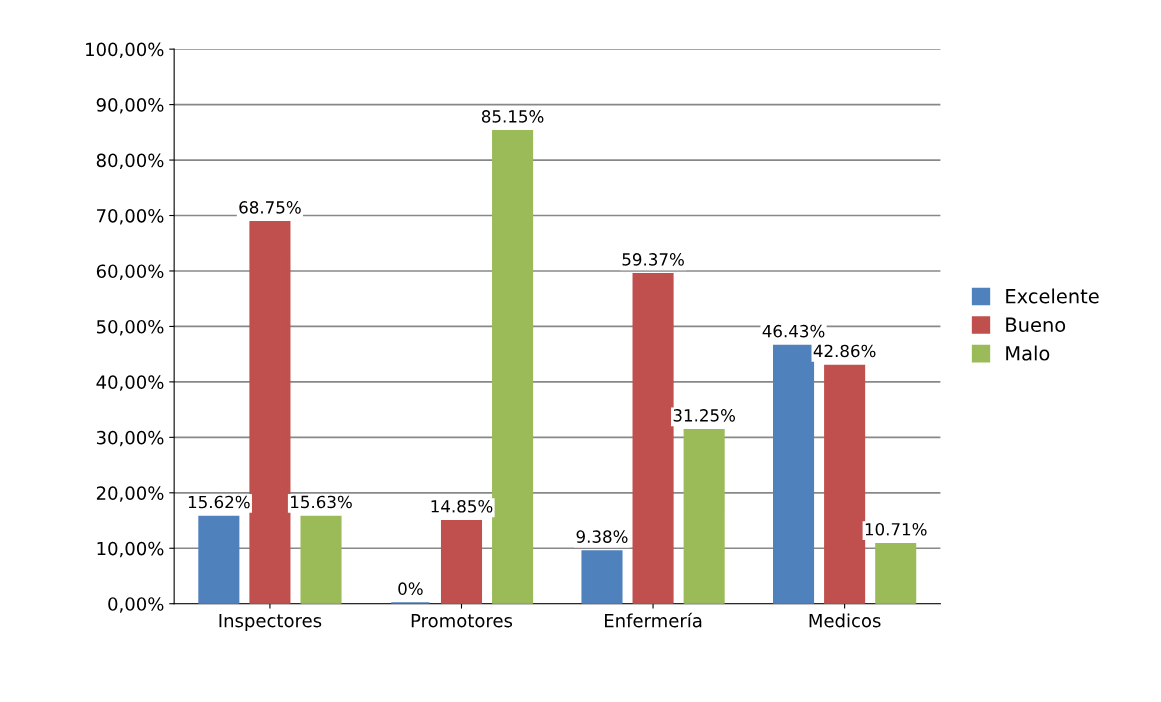 Image resolution: width=1161 pixels, height=702 pixels. I want to click on data-label: 31.25%, so click(704, 415).